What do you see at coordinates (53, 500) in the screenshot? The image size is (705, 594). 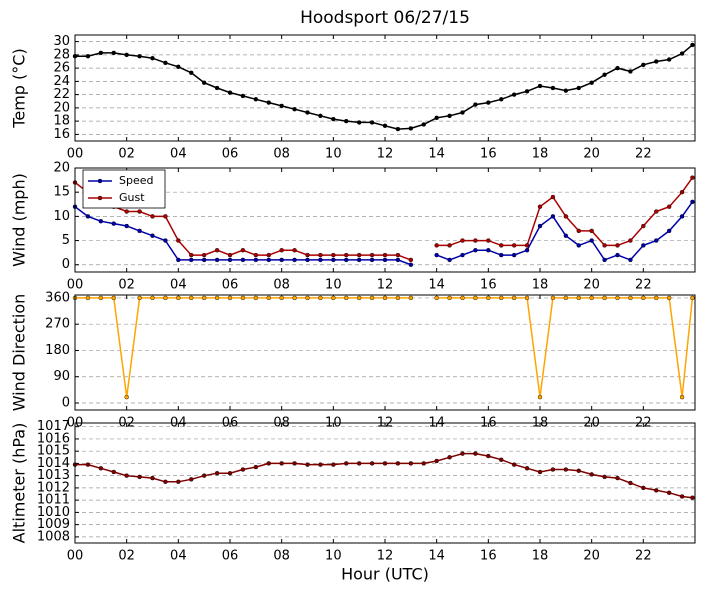 I see `y-tick-label: 1011` at bounding box center [53, 500].